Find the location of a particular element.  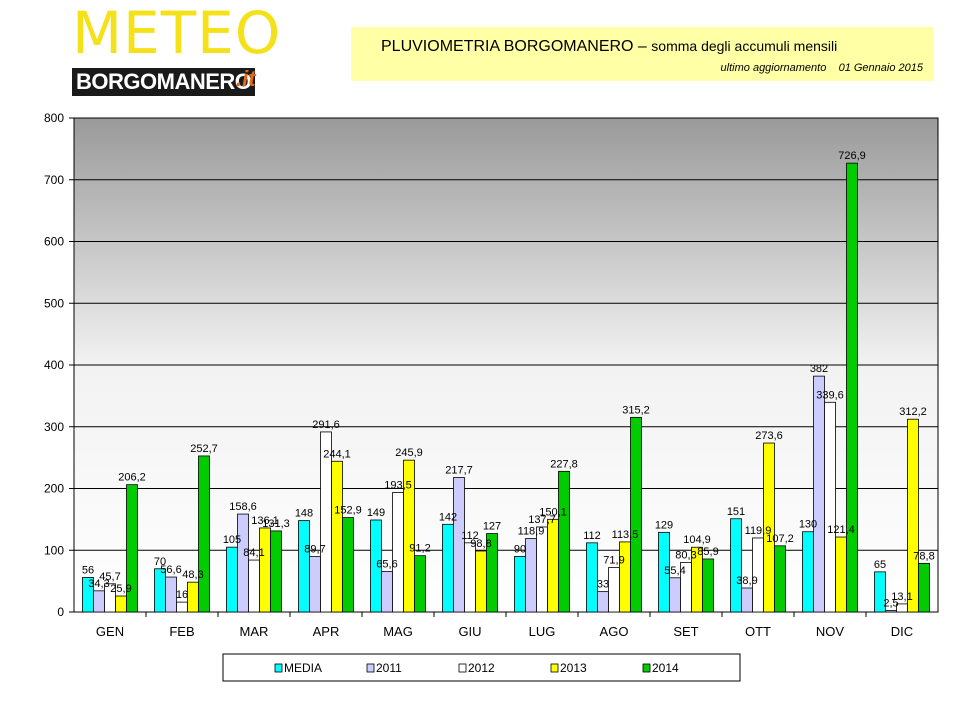

data-label: 71,9 is located at coordinates (613, 561).